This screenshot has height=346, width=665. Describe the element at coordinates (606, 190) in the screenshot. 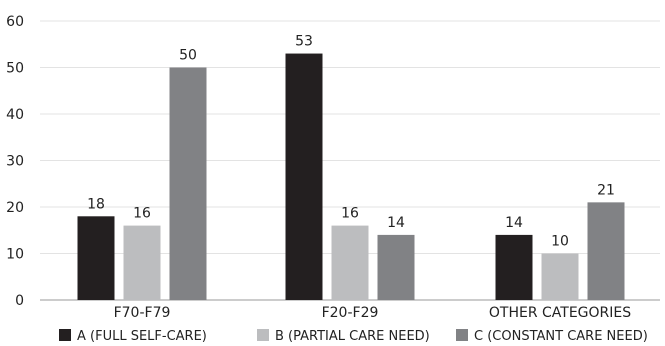

I see `data-label: 21` at that location.